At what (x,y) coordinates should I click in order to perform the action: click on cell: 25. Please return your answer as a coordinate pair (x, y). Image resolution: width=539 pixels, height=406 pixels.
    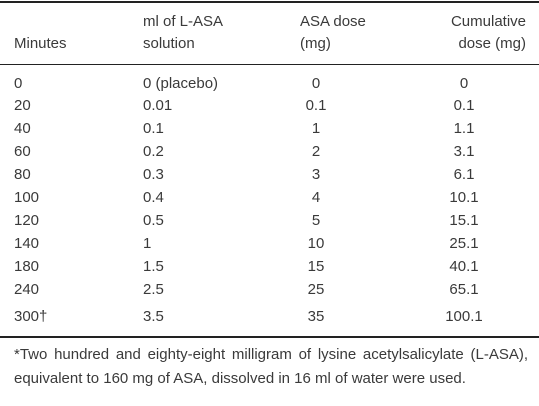
    Looking at the image, I should click on (316, 289).